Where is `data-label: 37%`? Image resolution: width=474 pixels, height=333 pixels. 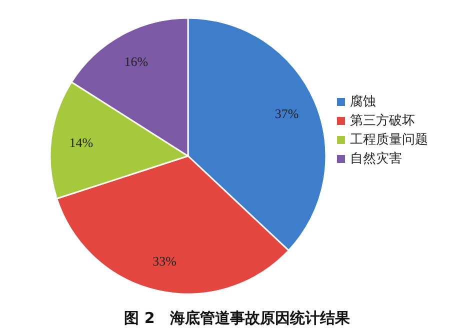 data-label: 37% is located at coordinates (286, 113).